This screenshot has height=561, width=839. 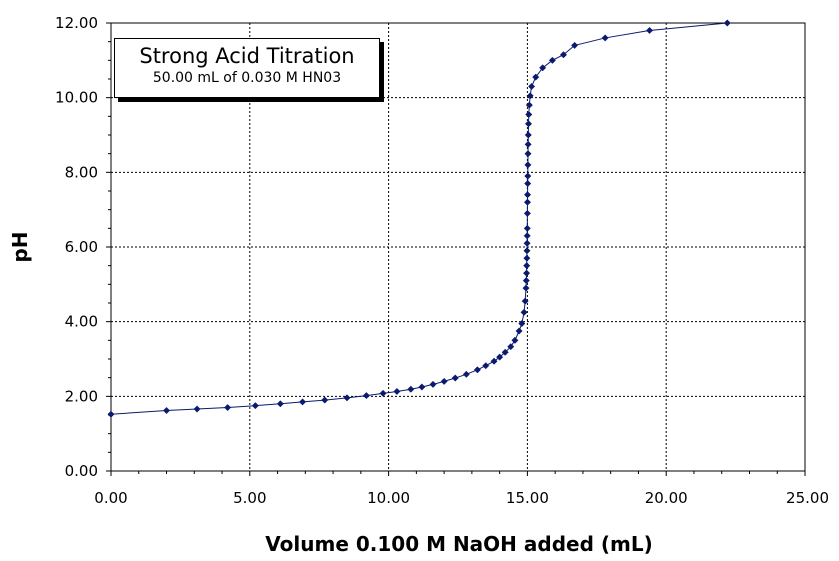 I want to click on y-tick-label: 12.00, so click(x=76, y=23).